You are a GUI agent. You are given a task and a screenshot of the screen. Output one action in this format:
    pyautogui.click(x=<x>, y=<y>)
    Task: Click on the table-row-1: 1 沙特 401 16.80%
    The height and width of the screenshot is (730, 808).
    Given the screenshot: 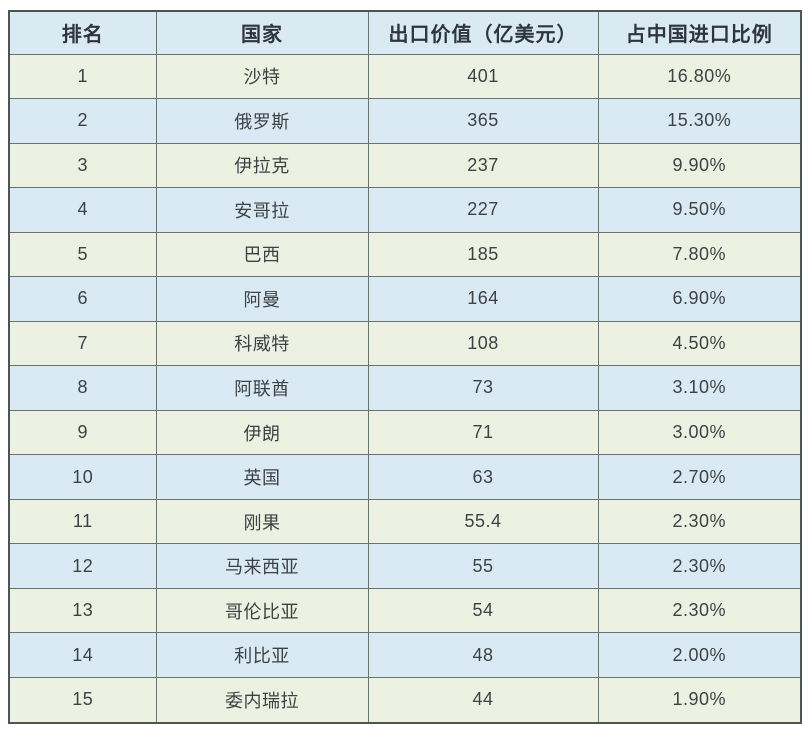 What is the action you would take?
    pyautogui.click(x=405, y=76)
    